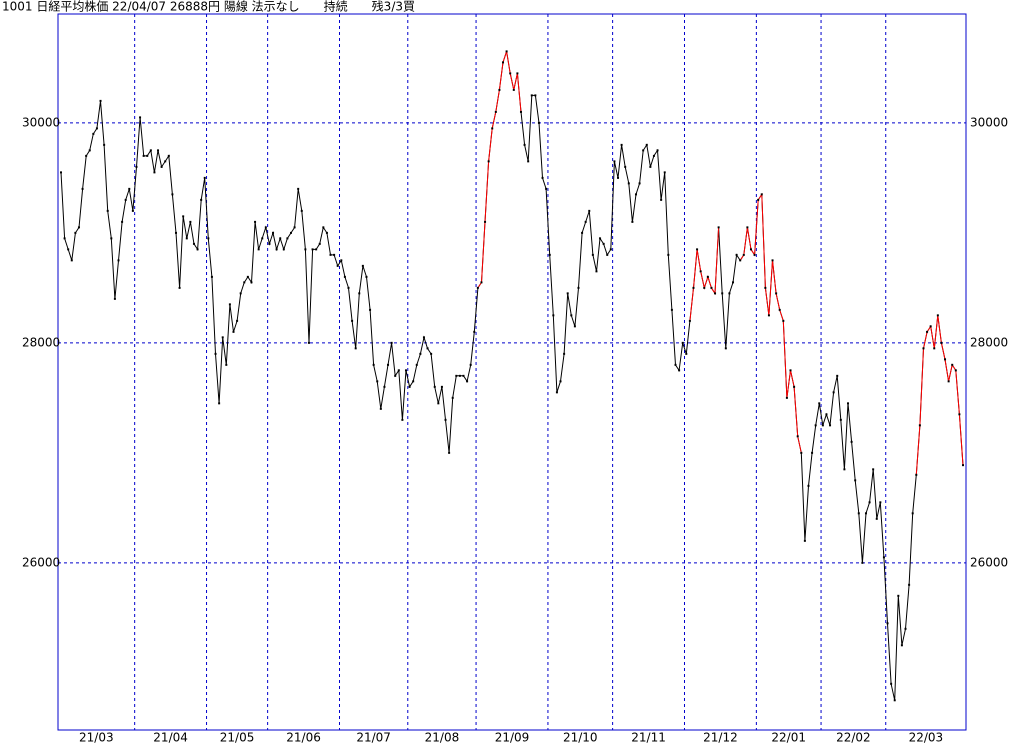 The image size is (1024, 745). What do you see at coordinates (237, 738) in the screenshot?
I see `x-tick-label: 21/05` at bounding box center [237, 738].